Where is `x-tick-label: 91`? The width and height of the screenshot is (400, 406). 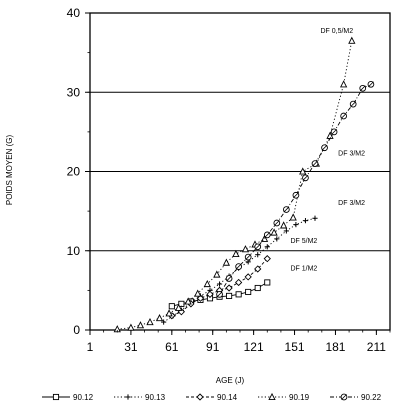 x-tick-label: 91 is located at coordinates (213, 347).